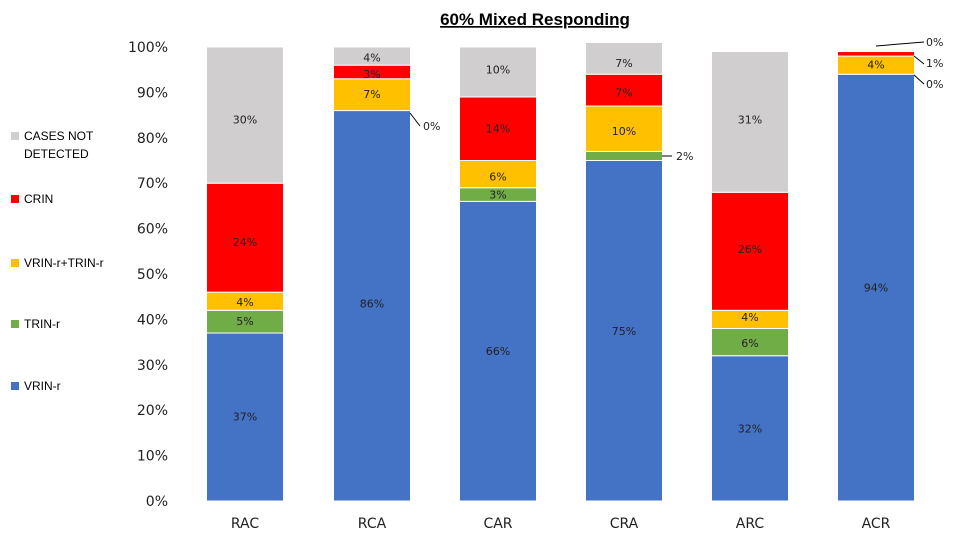 The width and height of the screenshot is (960, 540). I want to click on y-tick-label: 30%, so click(152, 366).